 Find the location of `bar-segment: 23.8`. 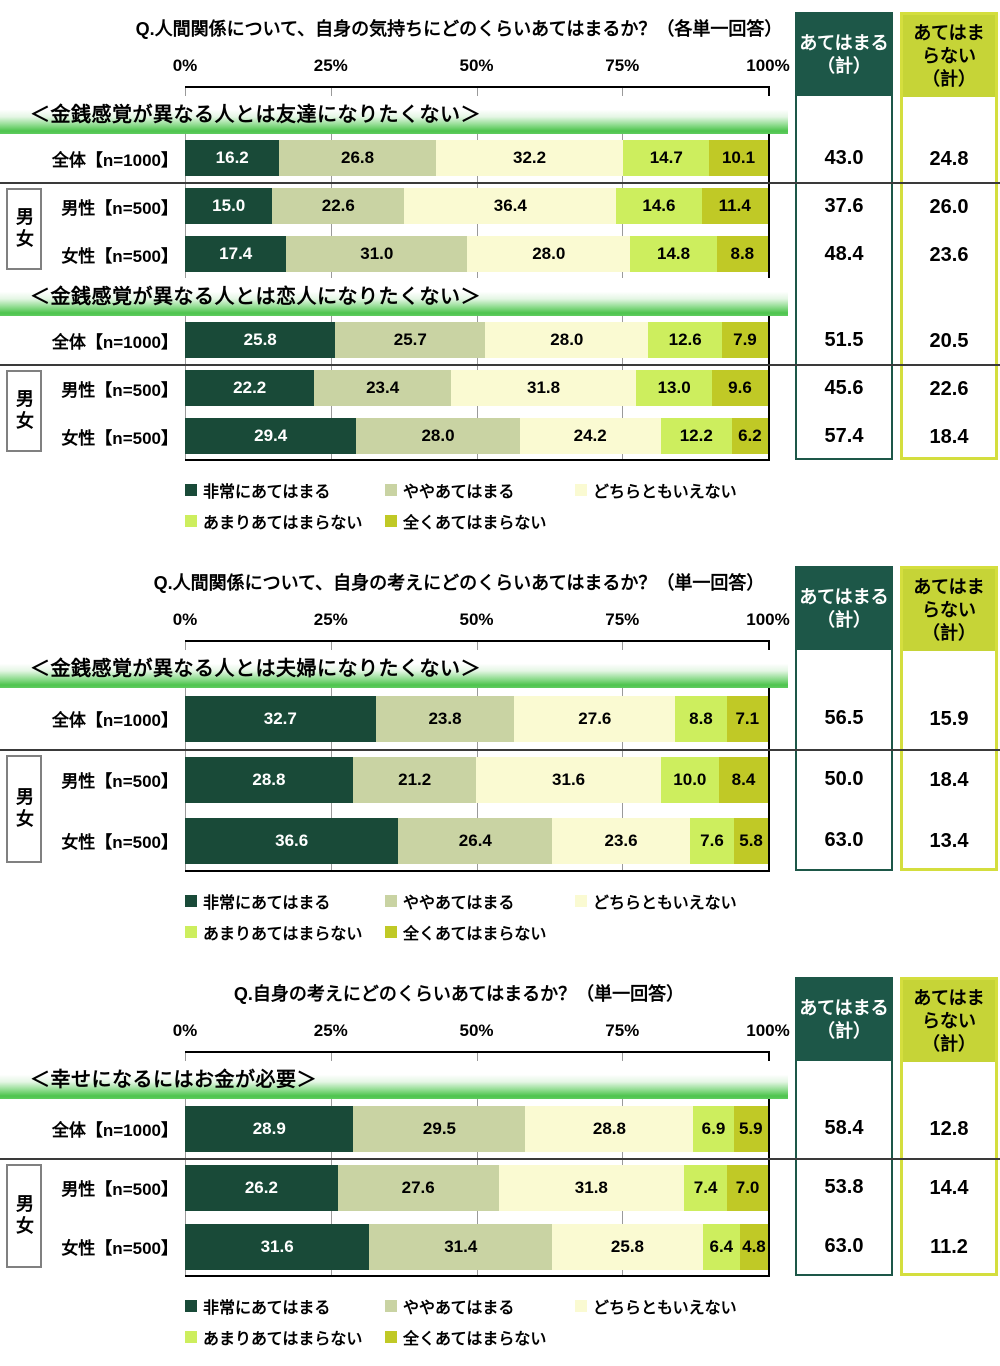

bar-segment: 23.8 is located at coordinates (445, 718).